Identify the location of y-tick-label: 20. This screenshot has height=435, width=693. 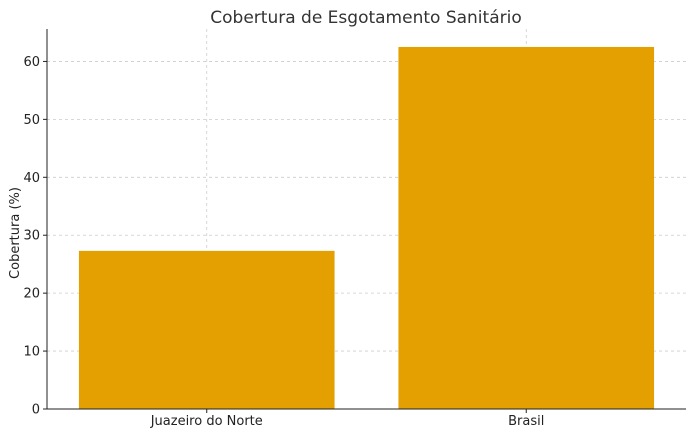
(31, 294).